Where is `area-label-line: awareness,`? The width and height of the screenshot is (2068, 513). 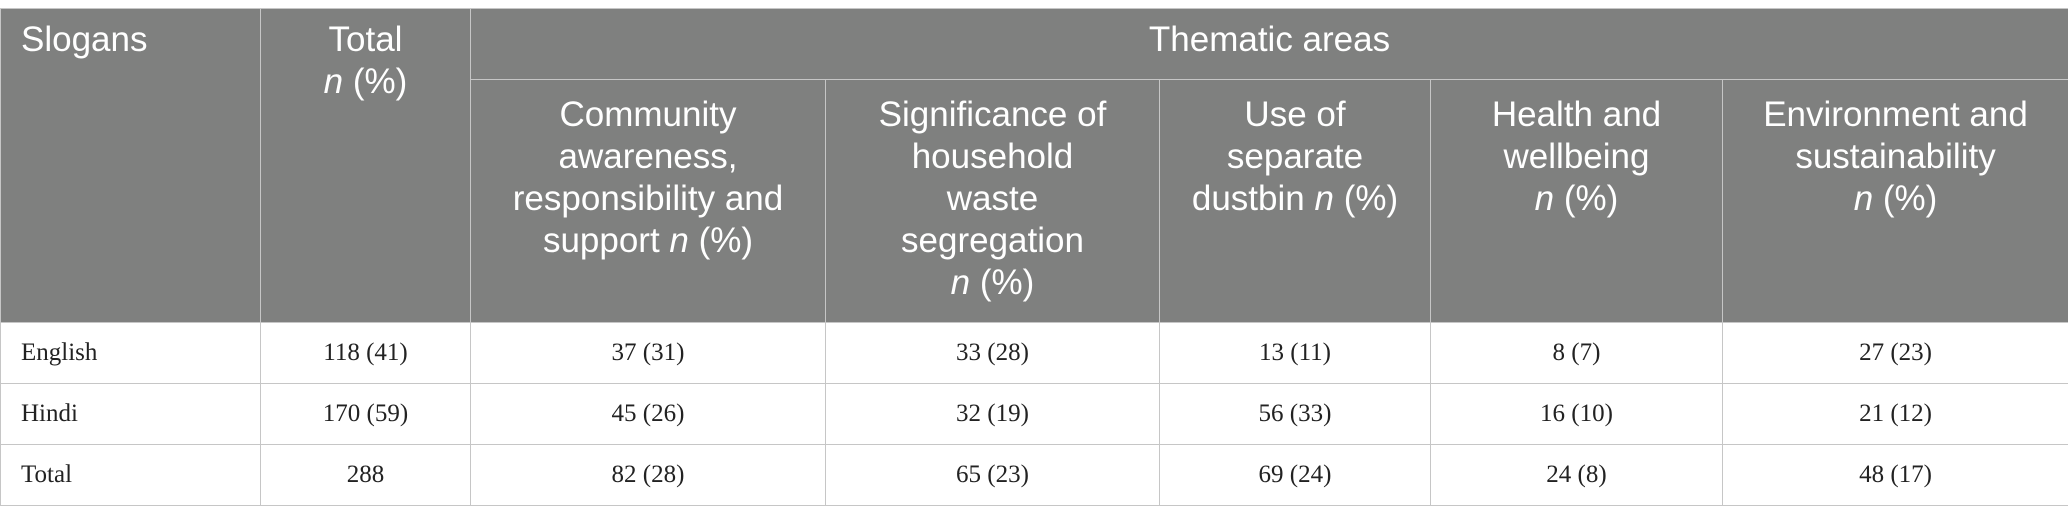
area-label-line: awareness, is located at coordinates (648, 156).